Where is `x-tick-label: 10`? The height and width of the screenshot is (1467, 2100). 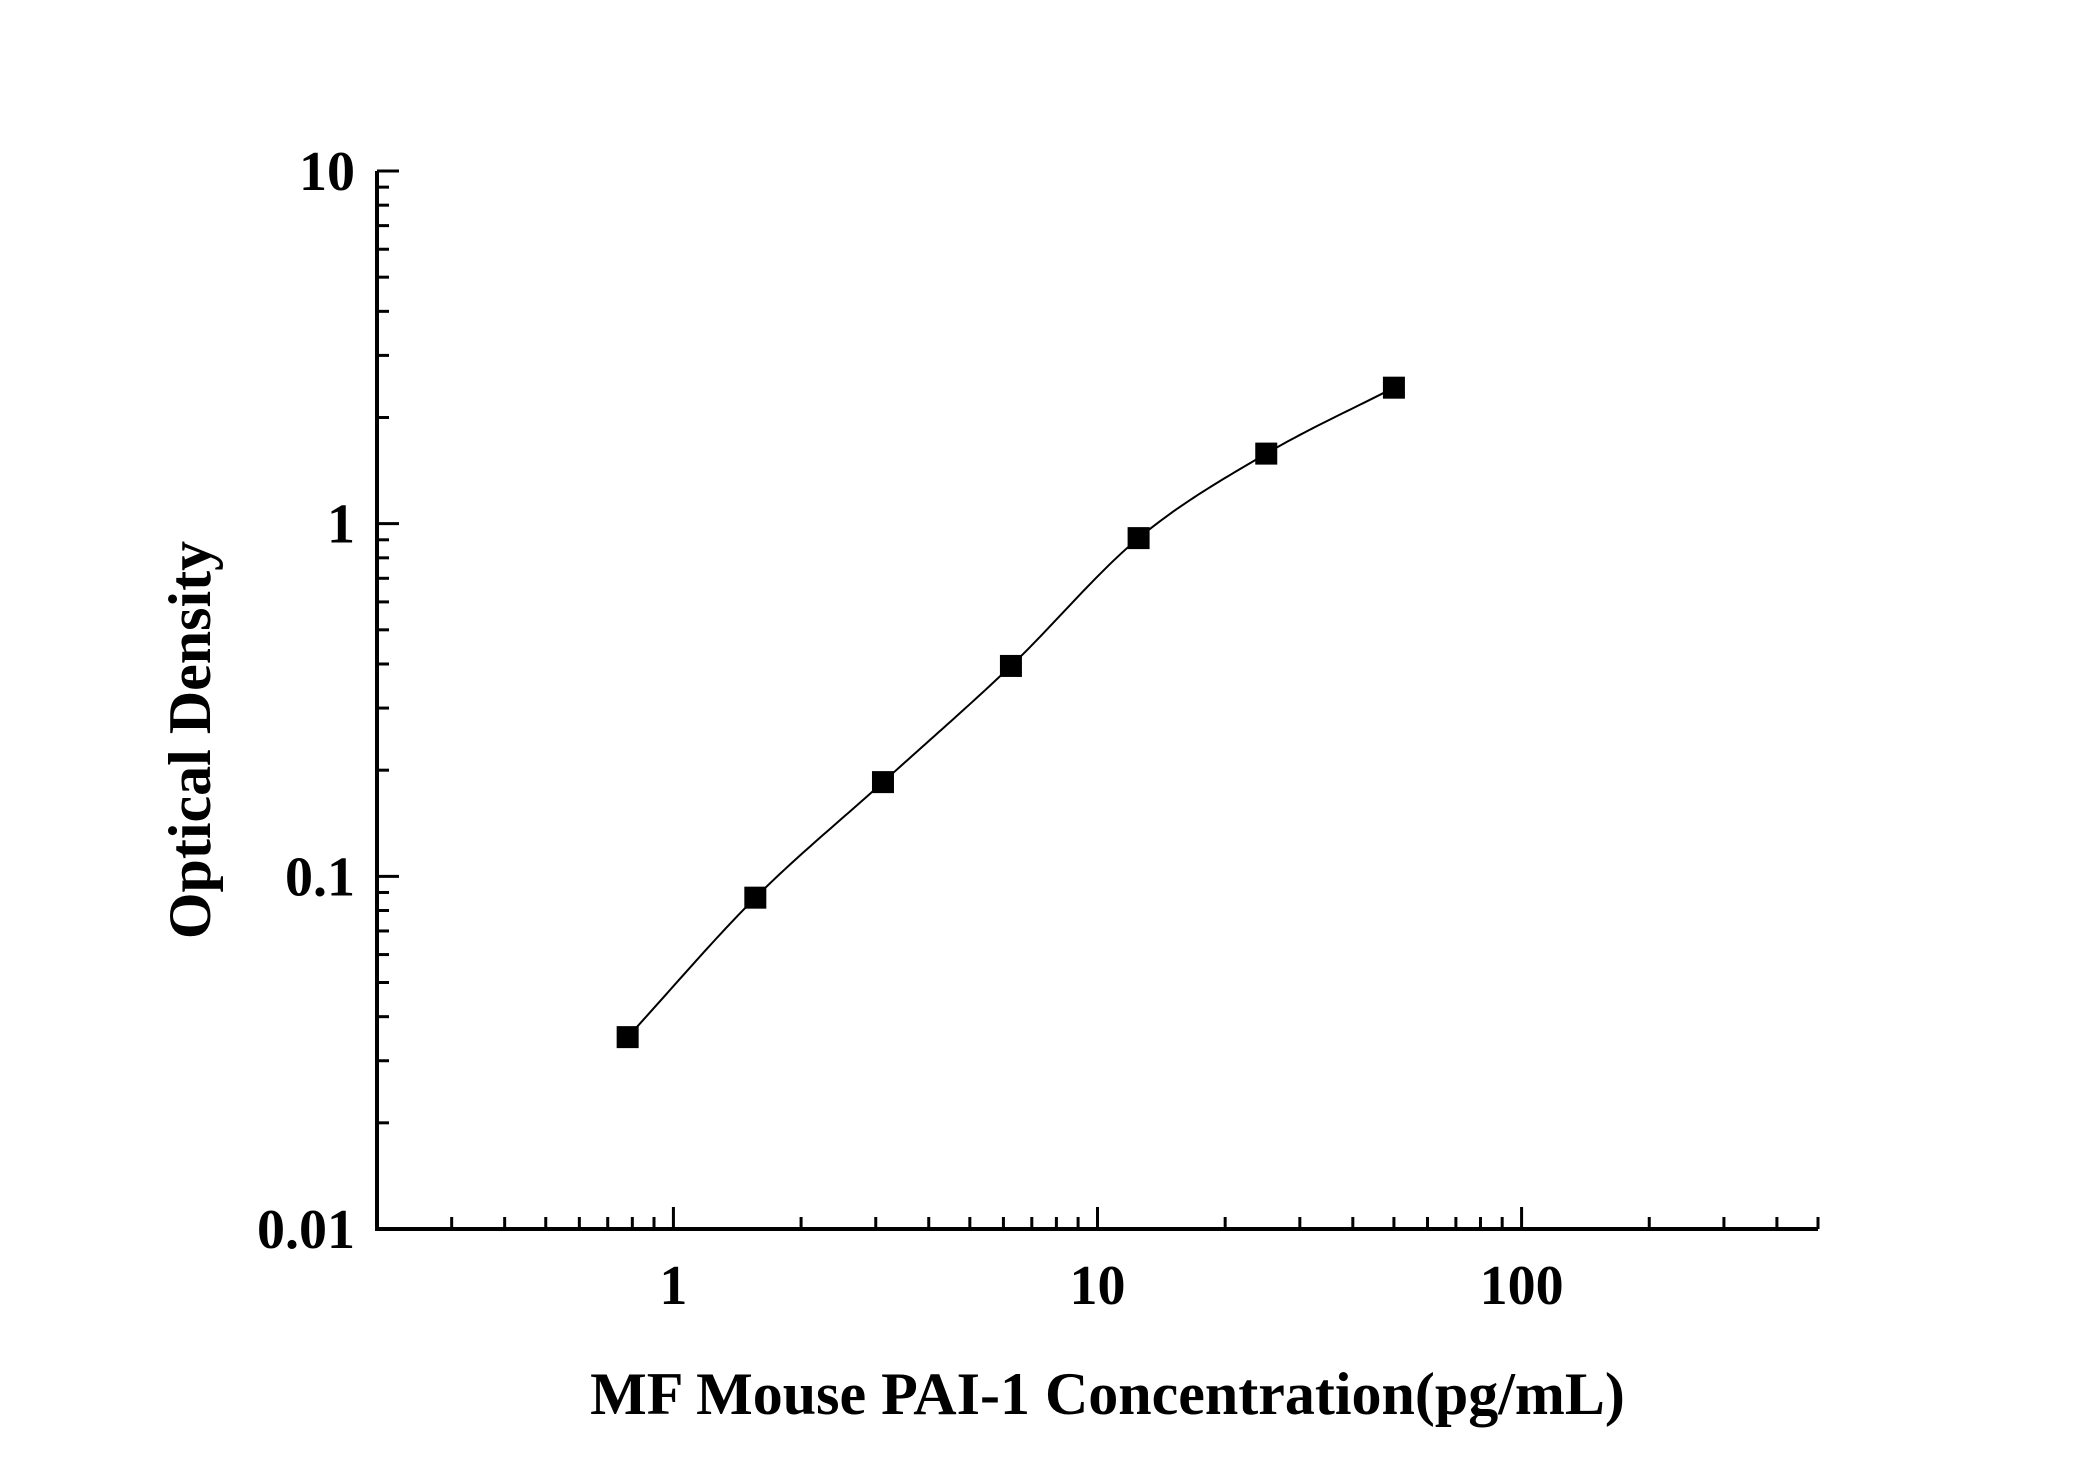 x-tick-label: 10 is located at coordinates (1098, 1286).